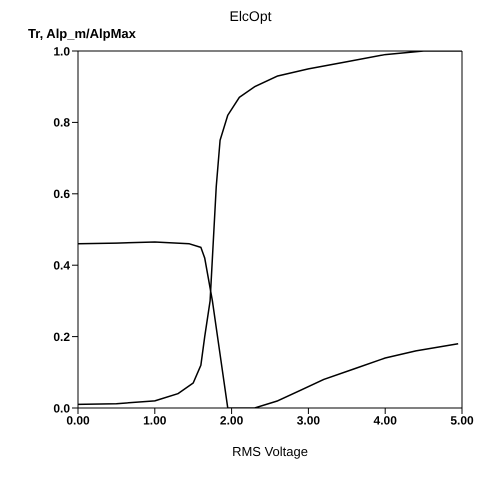 This screenshot has width=501, height=503. What do you see at coordinates (82, 33) in the screenshot?
I see `y-axis-title: Tr, Alp_m/AlpMax` at bounding box center [82, 33].